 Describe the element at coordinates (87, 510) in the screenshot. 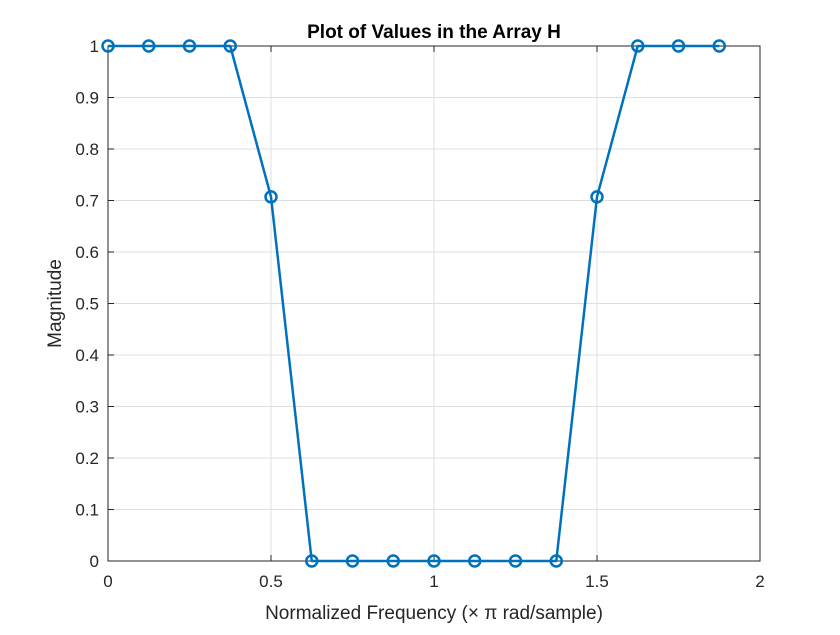

I see `y-tick-label: 0.1` at that location.